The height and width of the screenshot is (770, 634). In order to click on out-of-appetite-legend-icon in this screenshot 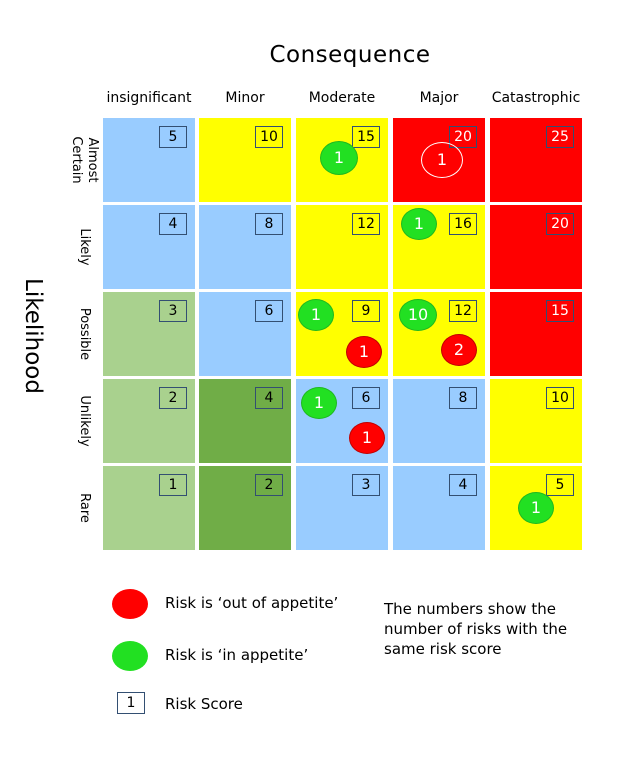, I will do `click(130, 604)`.